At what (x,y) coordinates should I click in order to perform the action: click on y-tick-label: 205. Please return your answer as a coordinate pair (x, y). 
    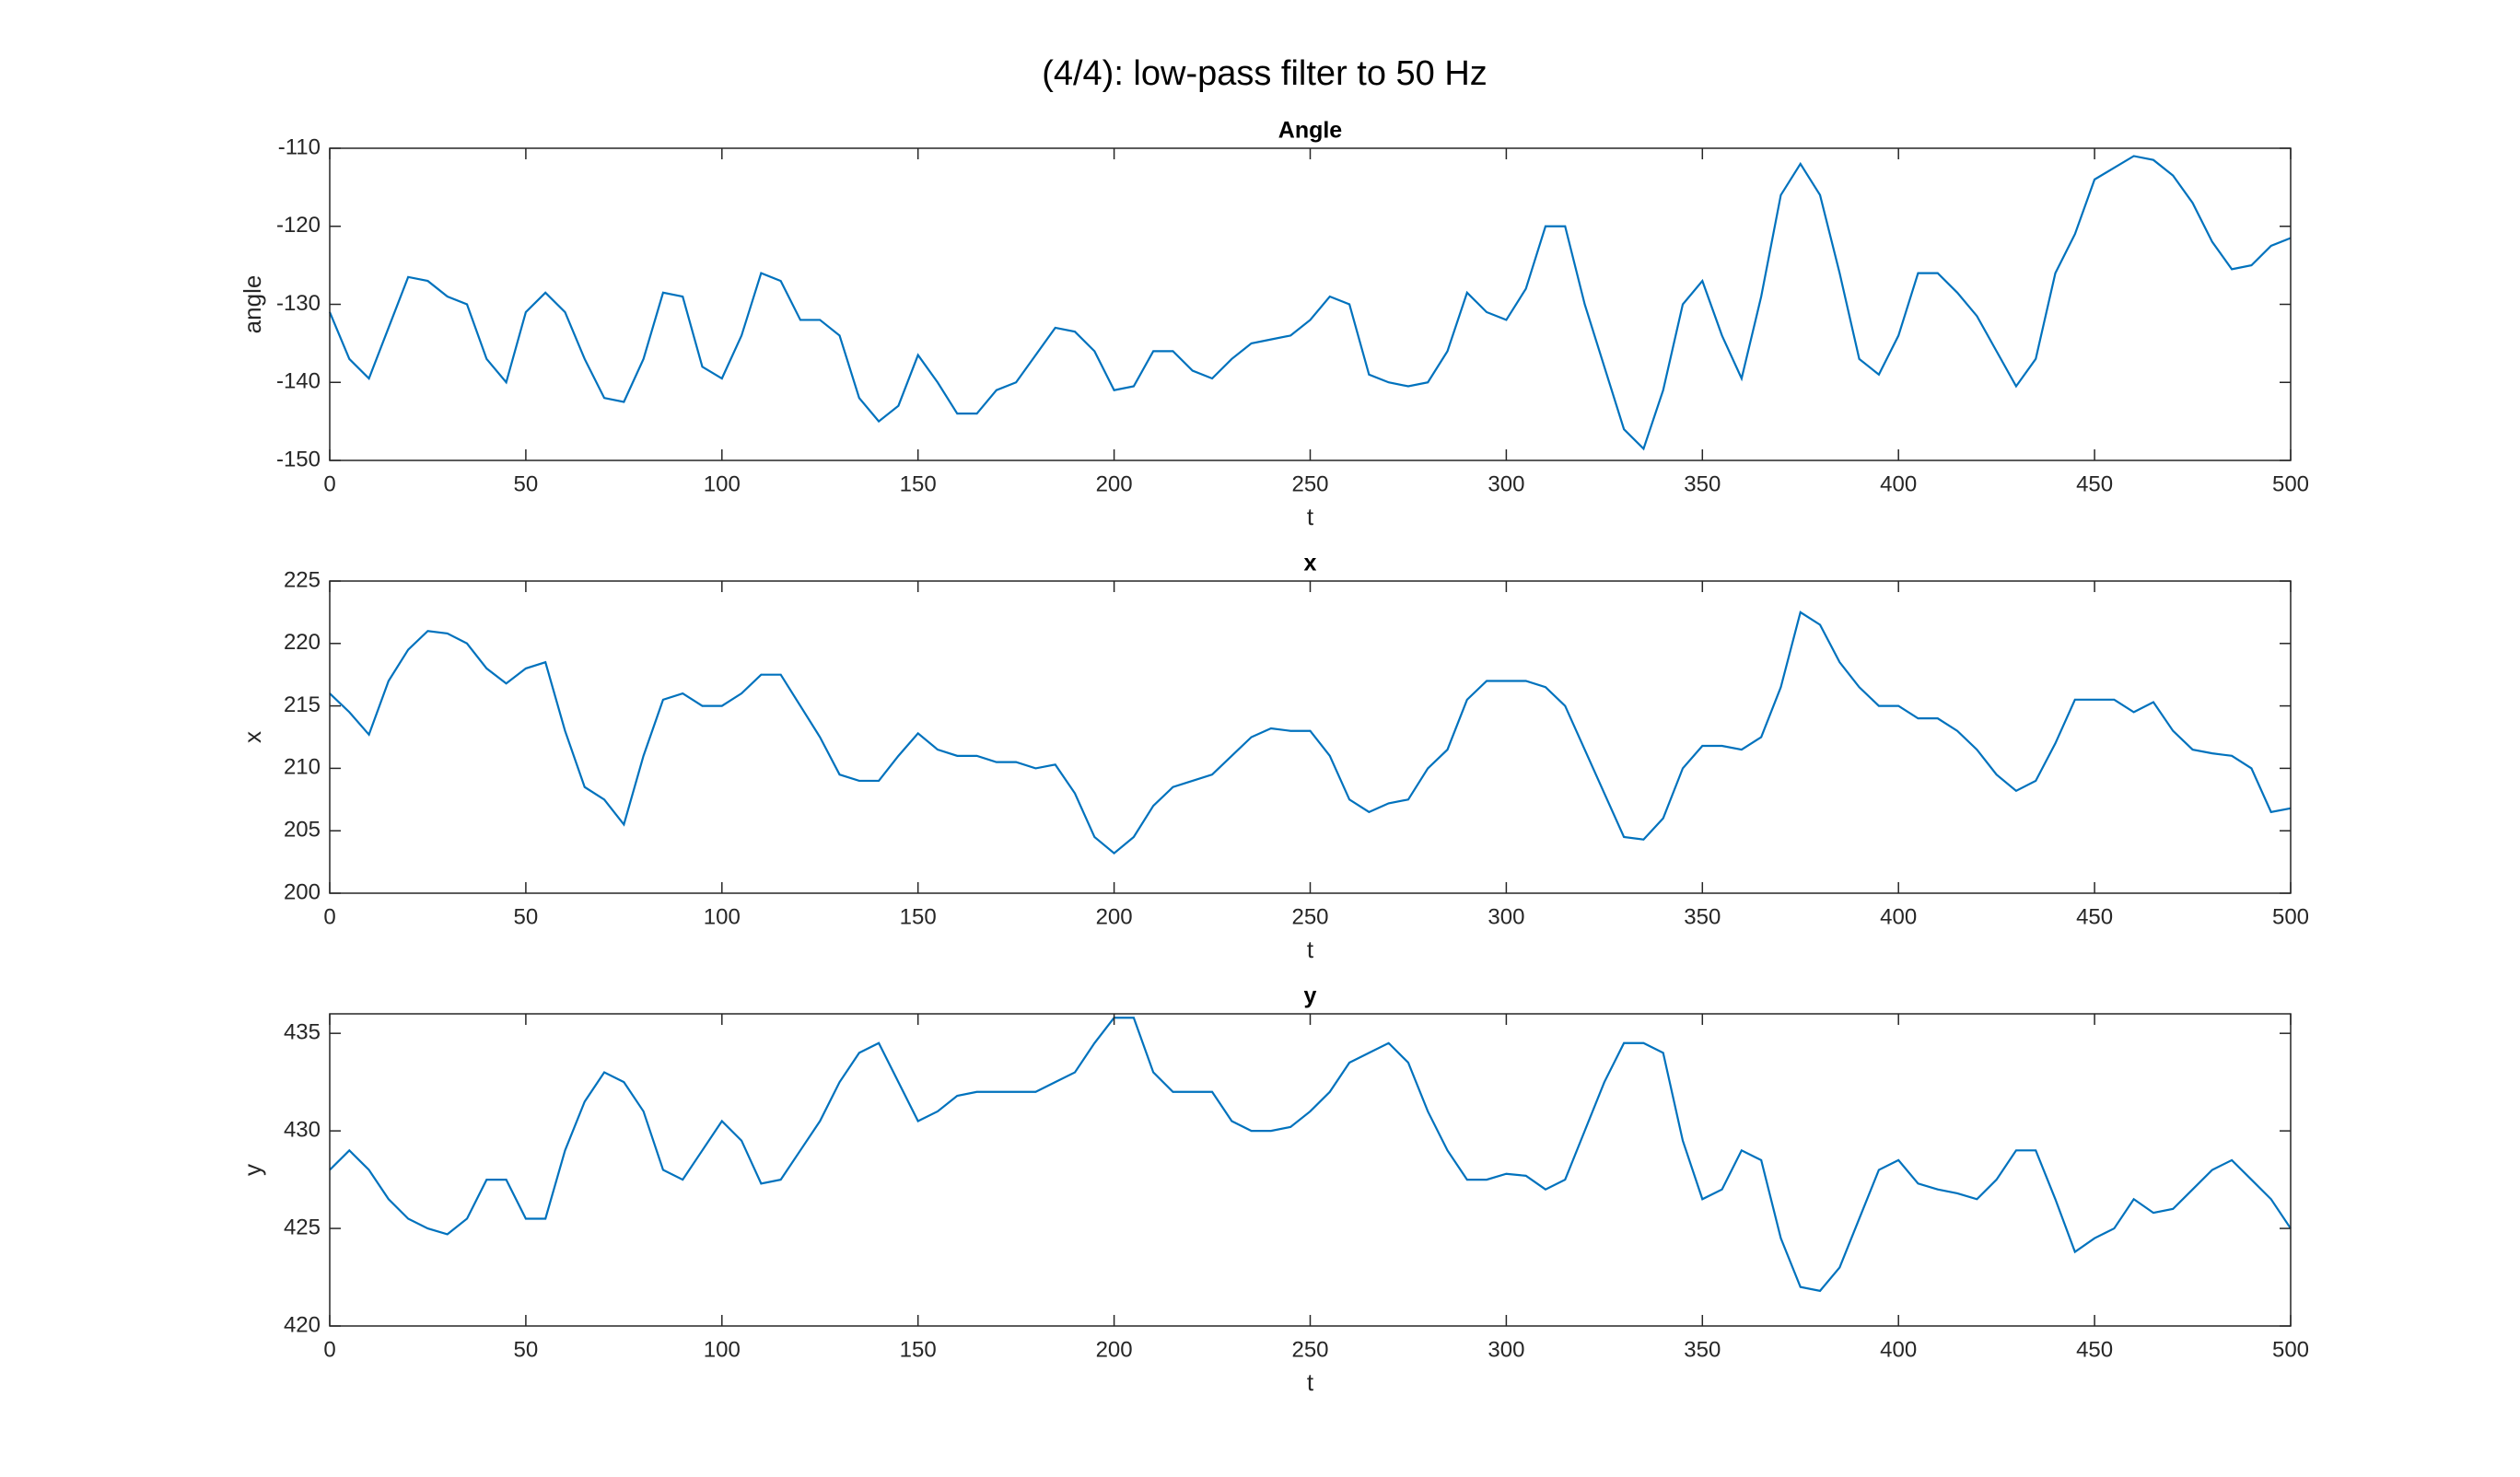
    Looking at the image, I should click on (302, 830).